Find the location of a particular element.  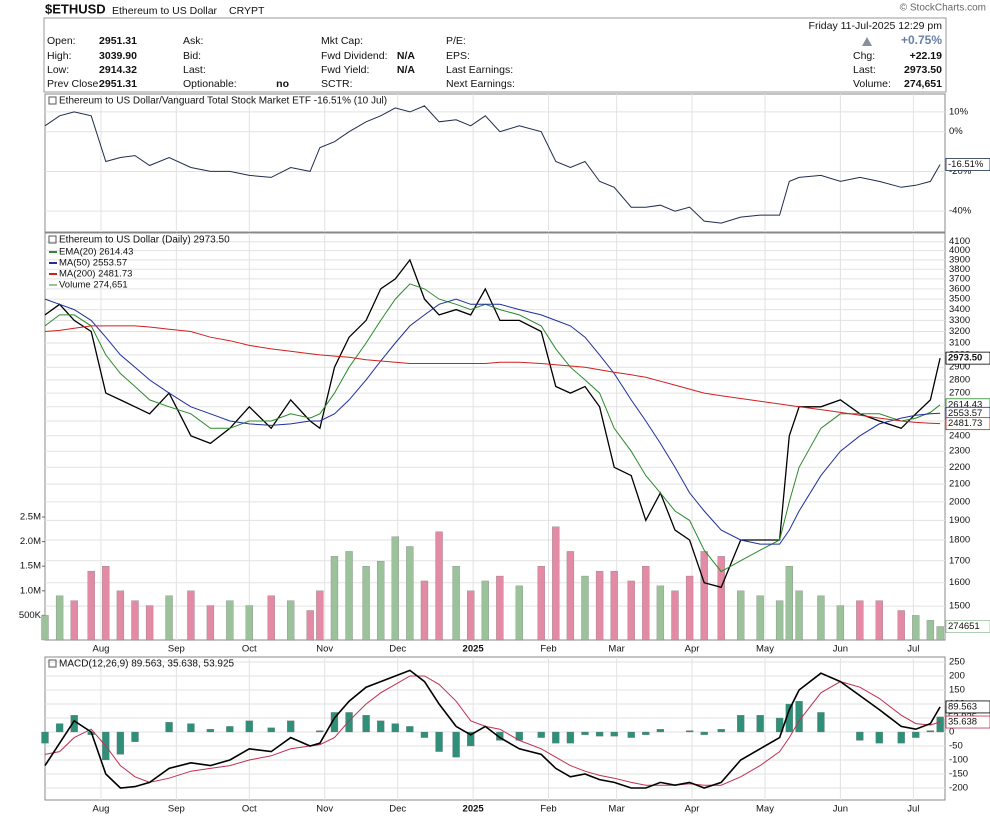

watermark: © StockCharts.com is located at coordinates (943, 8).